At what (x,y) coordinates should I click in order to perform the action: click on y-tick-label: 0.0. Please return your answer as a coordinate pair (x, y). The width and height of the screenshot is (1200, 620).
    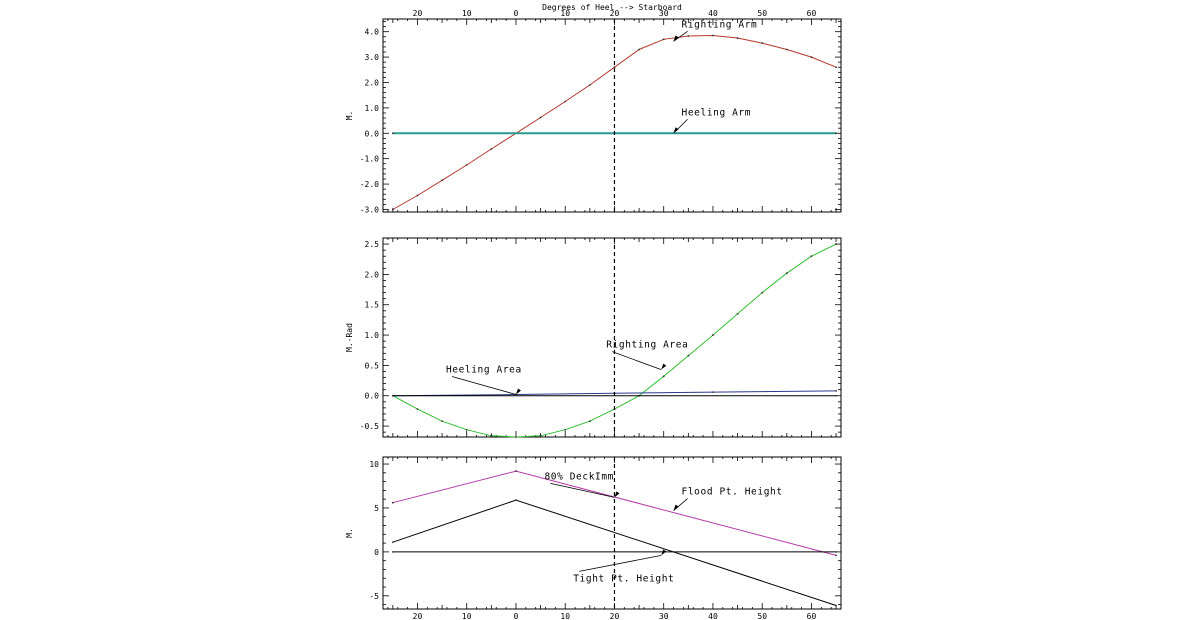
    Looking at the image, I should click on (372, 133).